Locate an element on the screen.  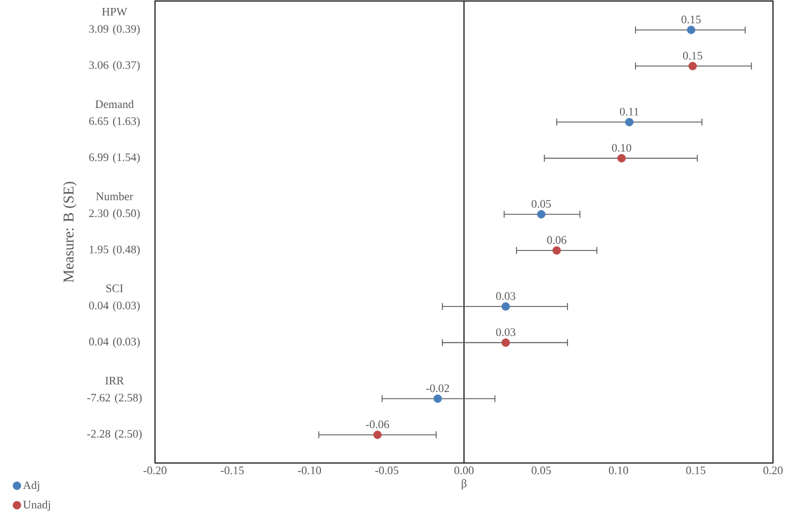
y-tick-label: SCI is located at coordinates (114, 288).